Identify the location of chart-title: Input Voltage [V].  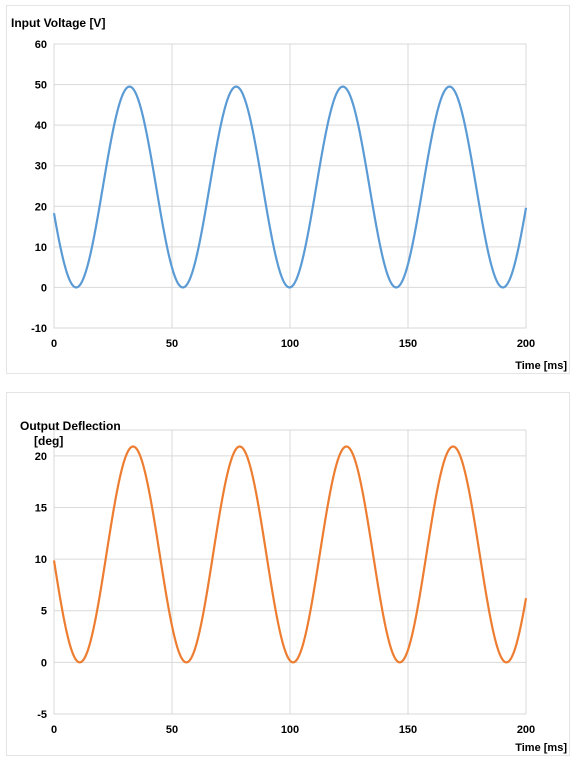
(58, 23).